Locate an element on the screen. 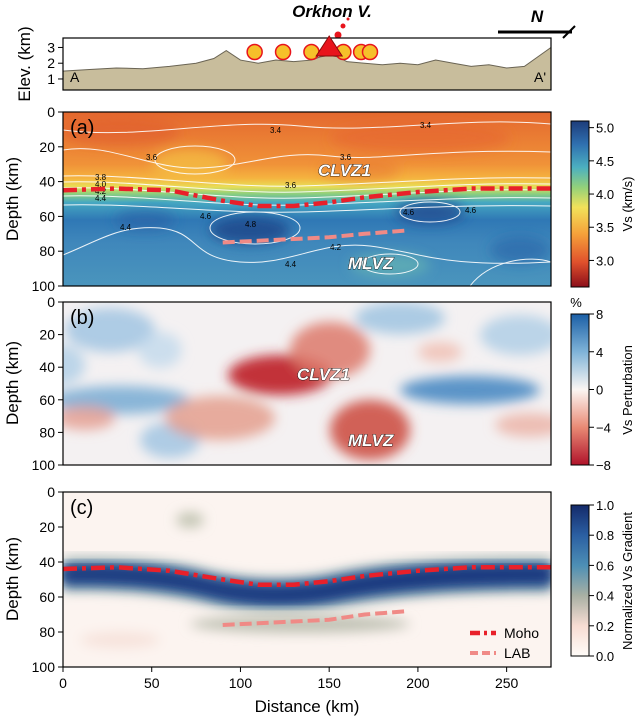 Image resolution: width=640 pixels, height=721 pixels. colorbar-tick-label: 0.8 is located at coordinates (605, 535).